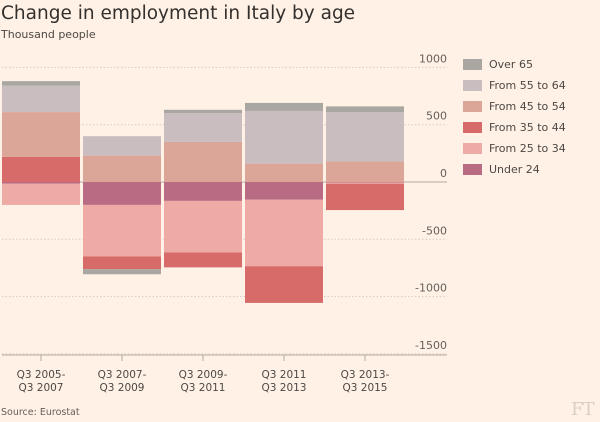 The height and width of the screenshot is (422, 600). What do you see at coordinates (122, 375) in the screenshot?
I see `x-category-label: Q3 2007-` at bounding box center [122, 375].